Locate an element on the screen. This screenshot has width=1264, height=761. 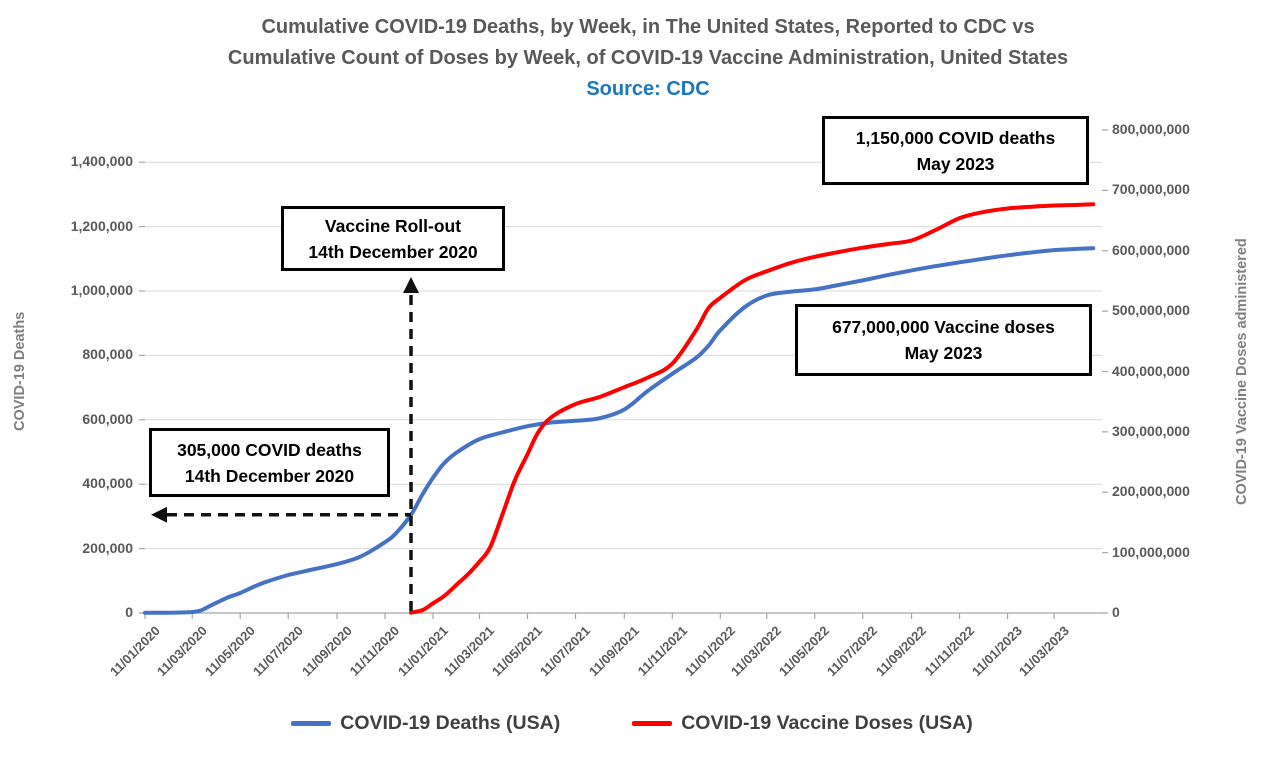
annotation-deaths-may-2023: 1,150,000 COVID deaths May 2023 is located at coordinates (955, 150).